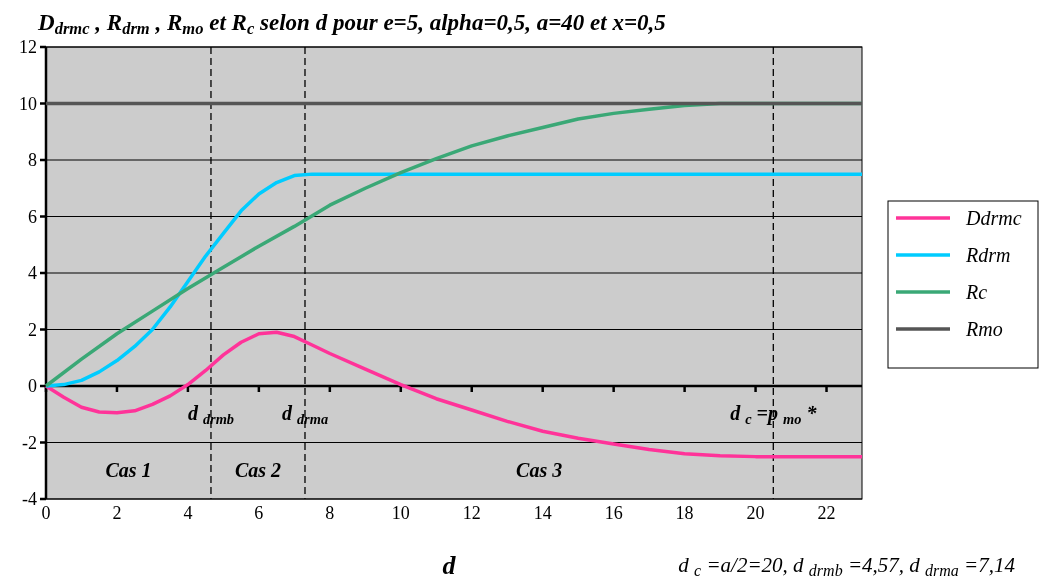  What do you see at coordinates (29, 442) in the screenshot?
I see `y-tick-label: -2` at bounding box center [29, 442].